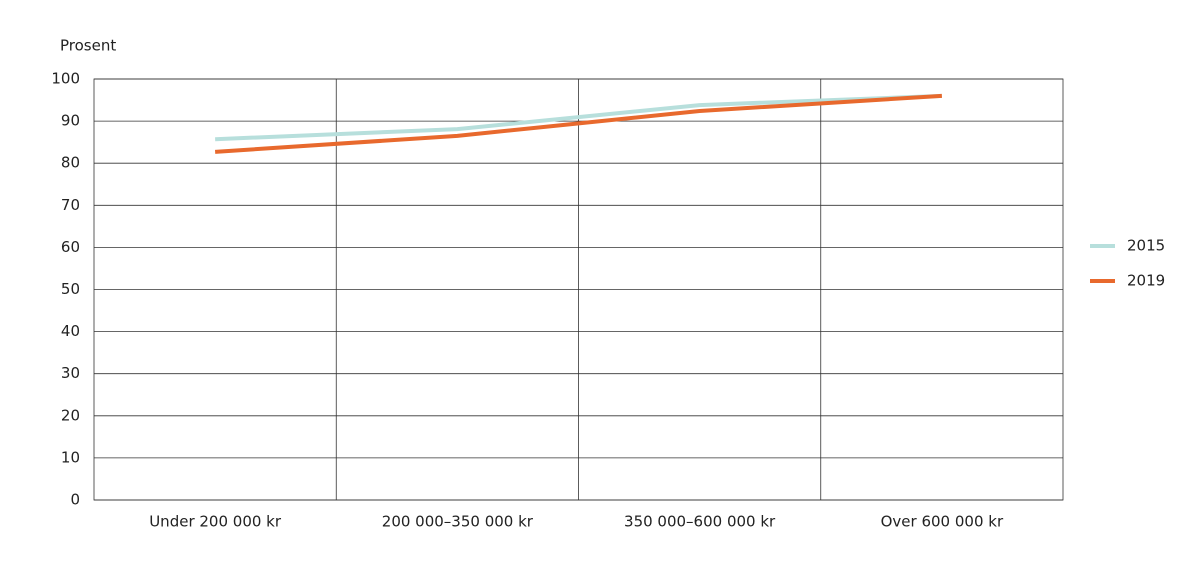 This screenshot has height=569, width=1200. Describe the element at coordinates (70, 289) in the screenshot. I see `y-tick-label: 50` at that location.